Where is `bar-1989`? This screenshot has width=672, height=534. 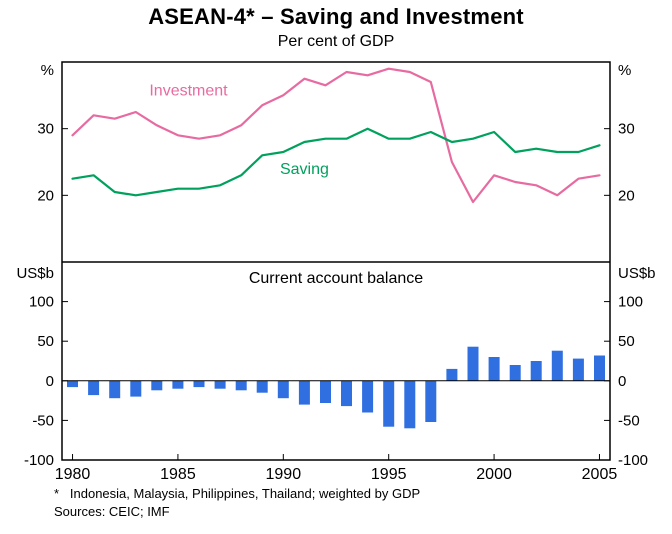
bar-1989 is located at coordinates (262, 386).